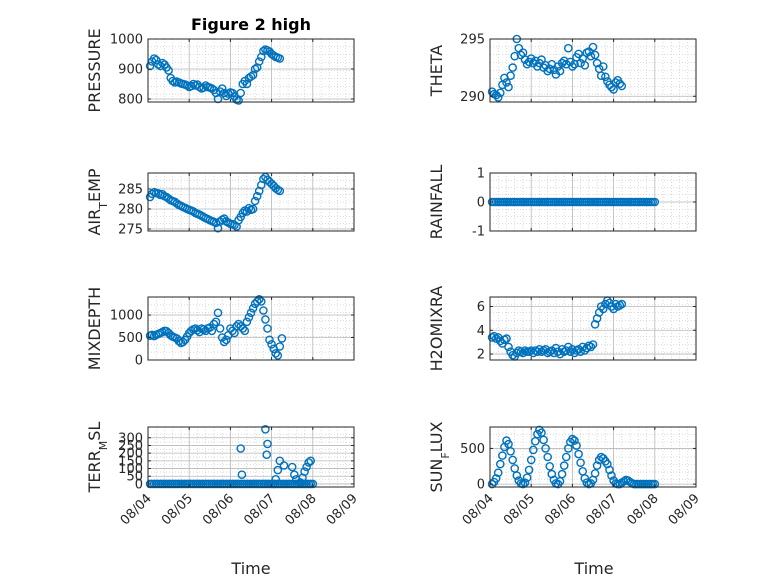  Describe the element at coordinates (562, 69) in the screenshot. I see `subplot-theta: 290 295 THETA` at that location.